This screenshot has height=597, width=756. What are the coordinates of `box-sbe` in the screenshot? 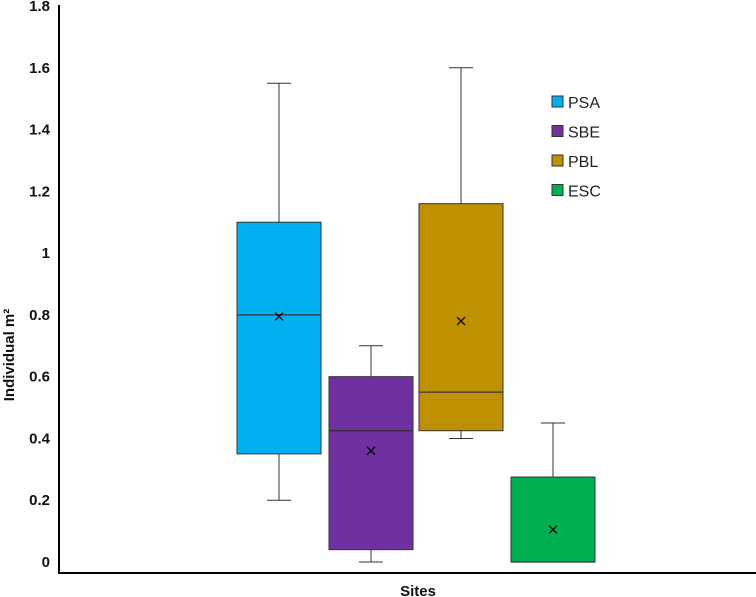 It's located at (371, 454).